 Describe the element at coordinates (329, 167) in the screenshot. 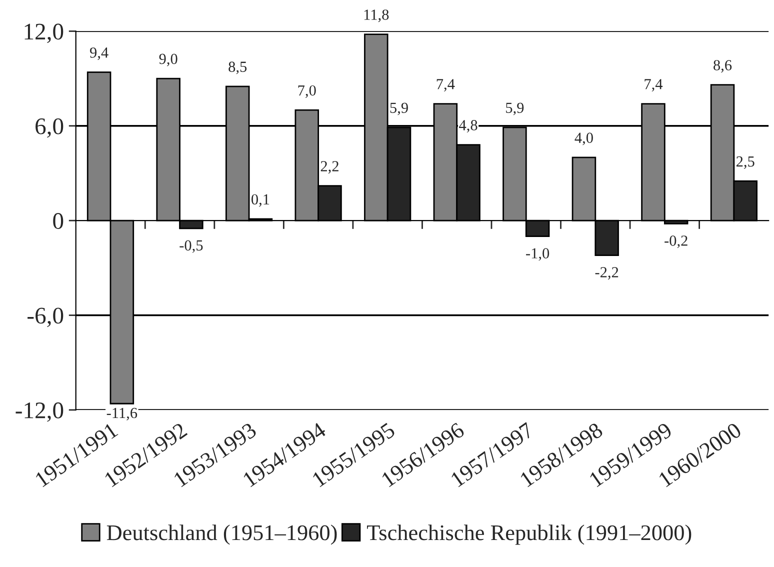

I see `data-label: 2,2` at that location.